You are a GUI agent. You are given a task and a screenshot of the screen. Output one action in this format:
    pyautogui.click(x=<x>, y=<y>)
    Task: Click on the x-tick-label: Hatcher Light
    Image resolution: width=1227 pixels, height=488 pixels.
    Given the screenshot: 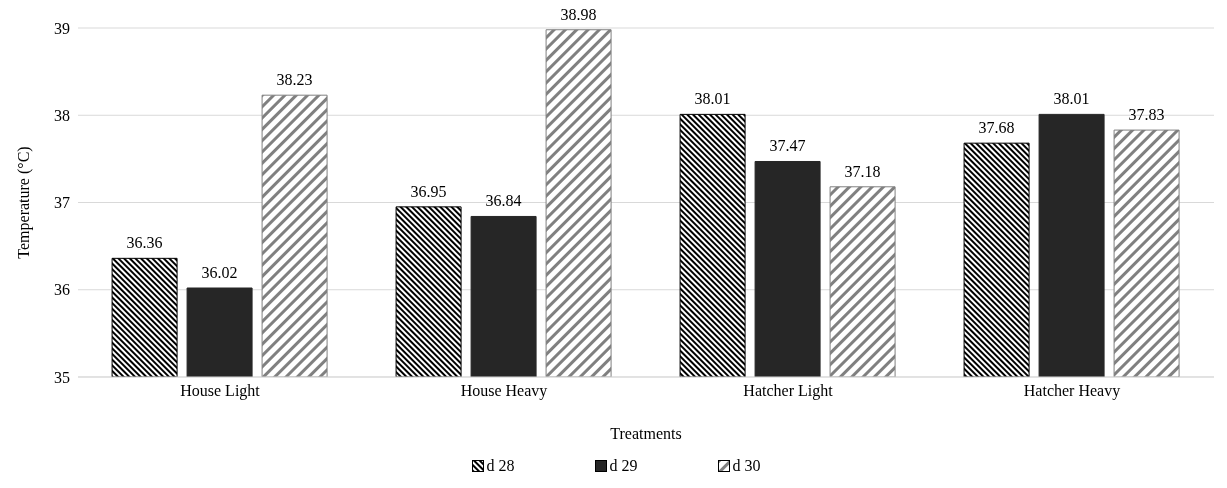 What is the action you would take?
    pyautogui.click(x=788, y=391)
    